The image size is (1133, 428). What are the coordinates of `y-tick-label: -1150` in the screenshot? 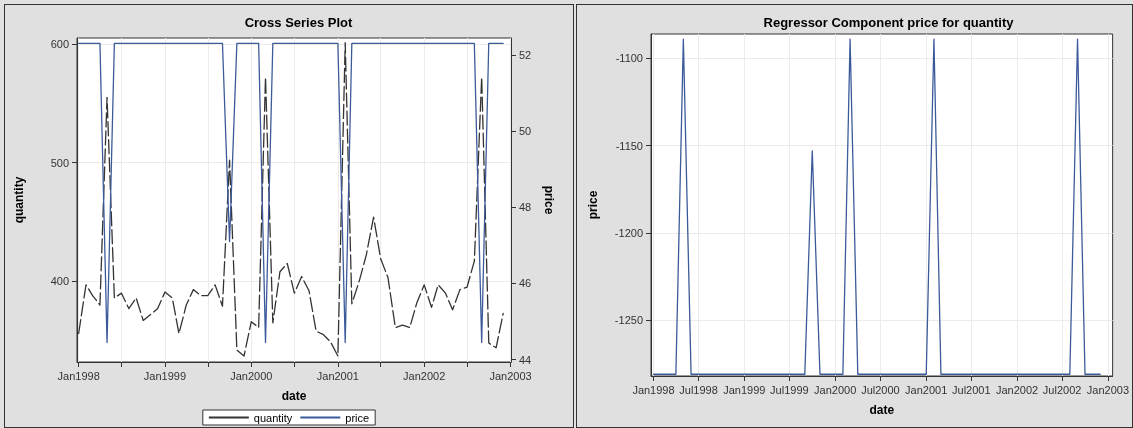 It's located at (629, 145).